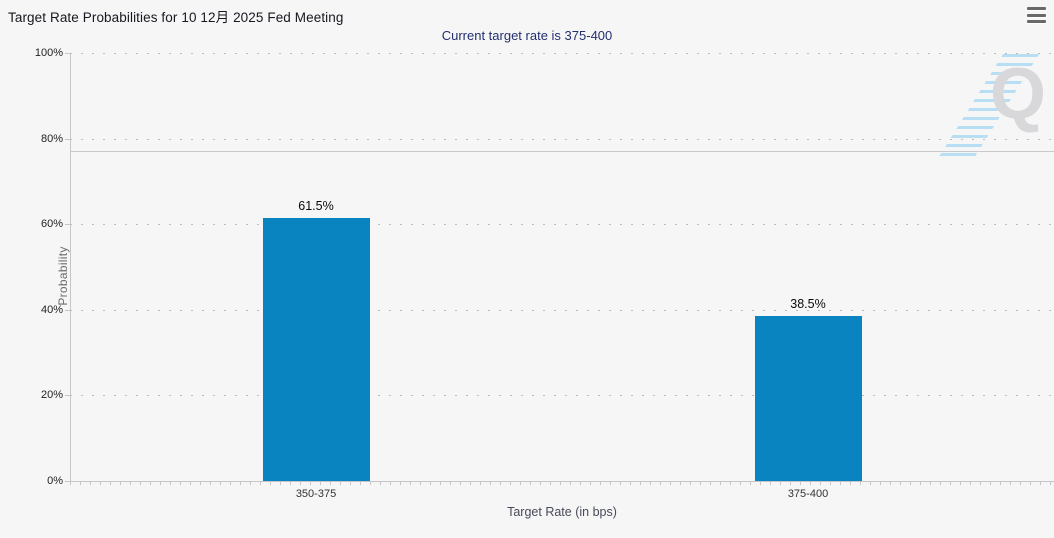 Image resolution: width=1054 pixels, height=538 pixels. Describe the element at coordinates (562, 139) in the screenshot. I see `gridline-80%` at that location.